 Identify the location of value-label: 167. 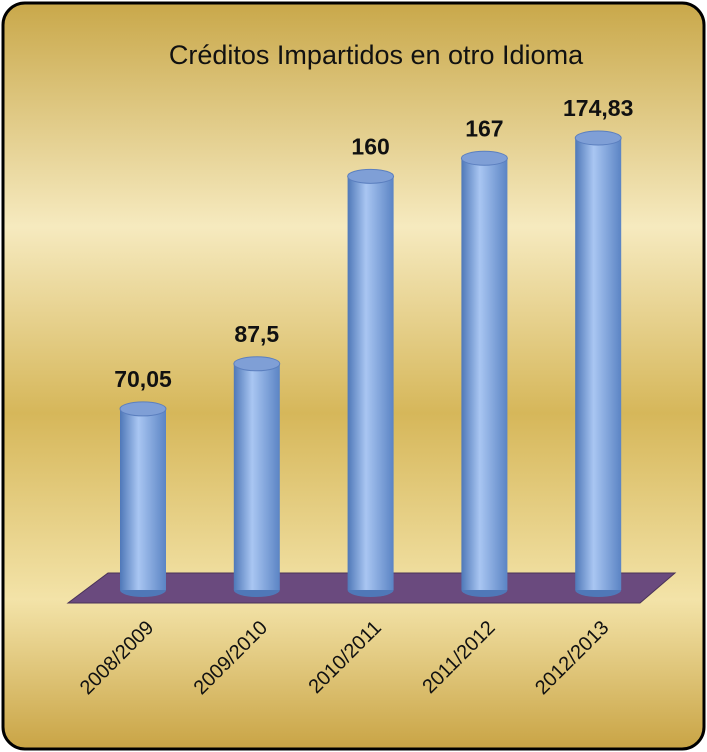
(484, 128).